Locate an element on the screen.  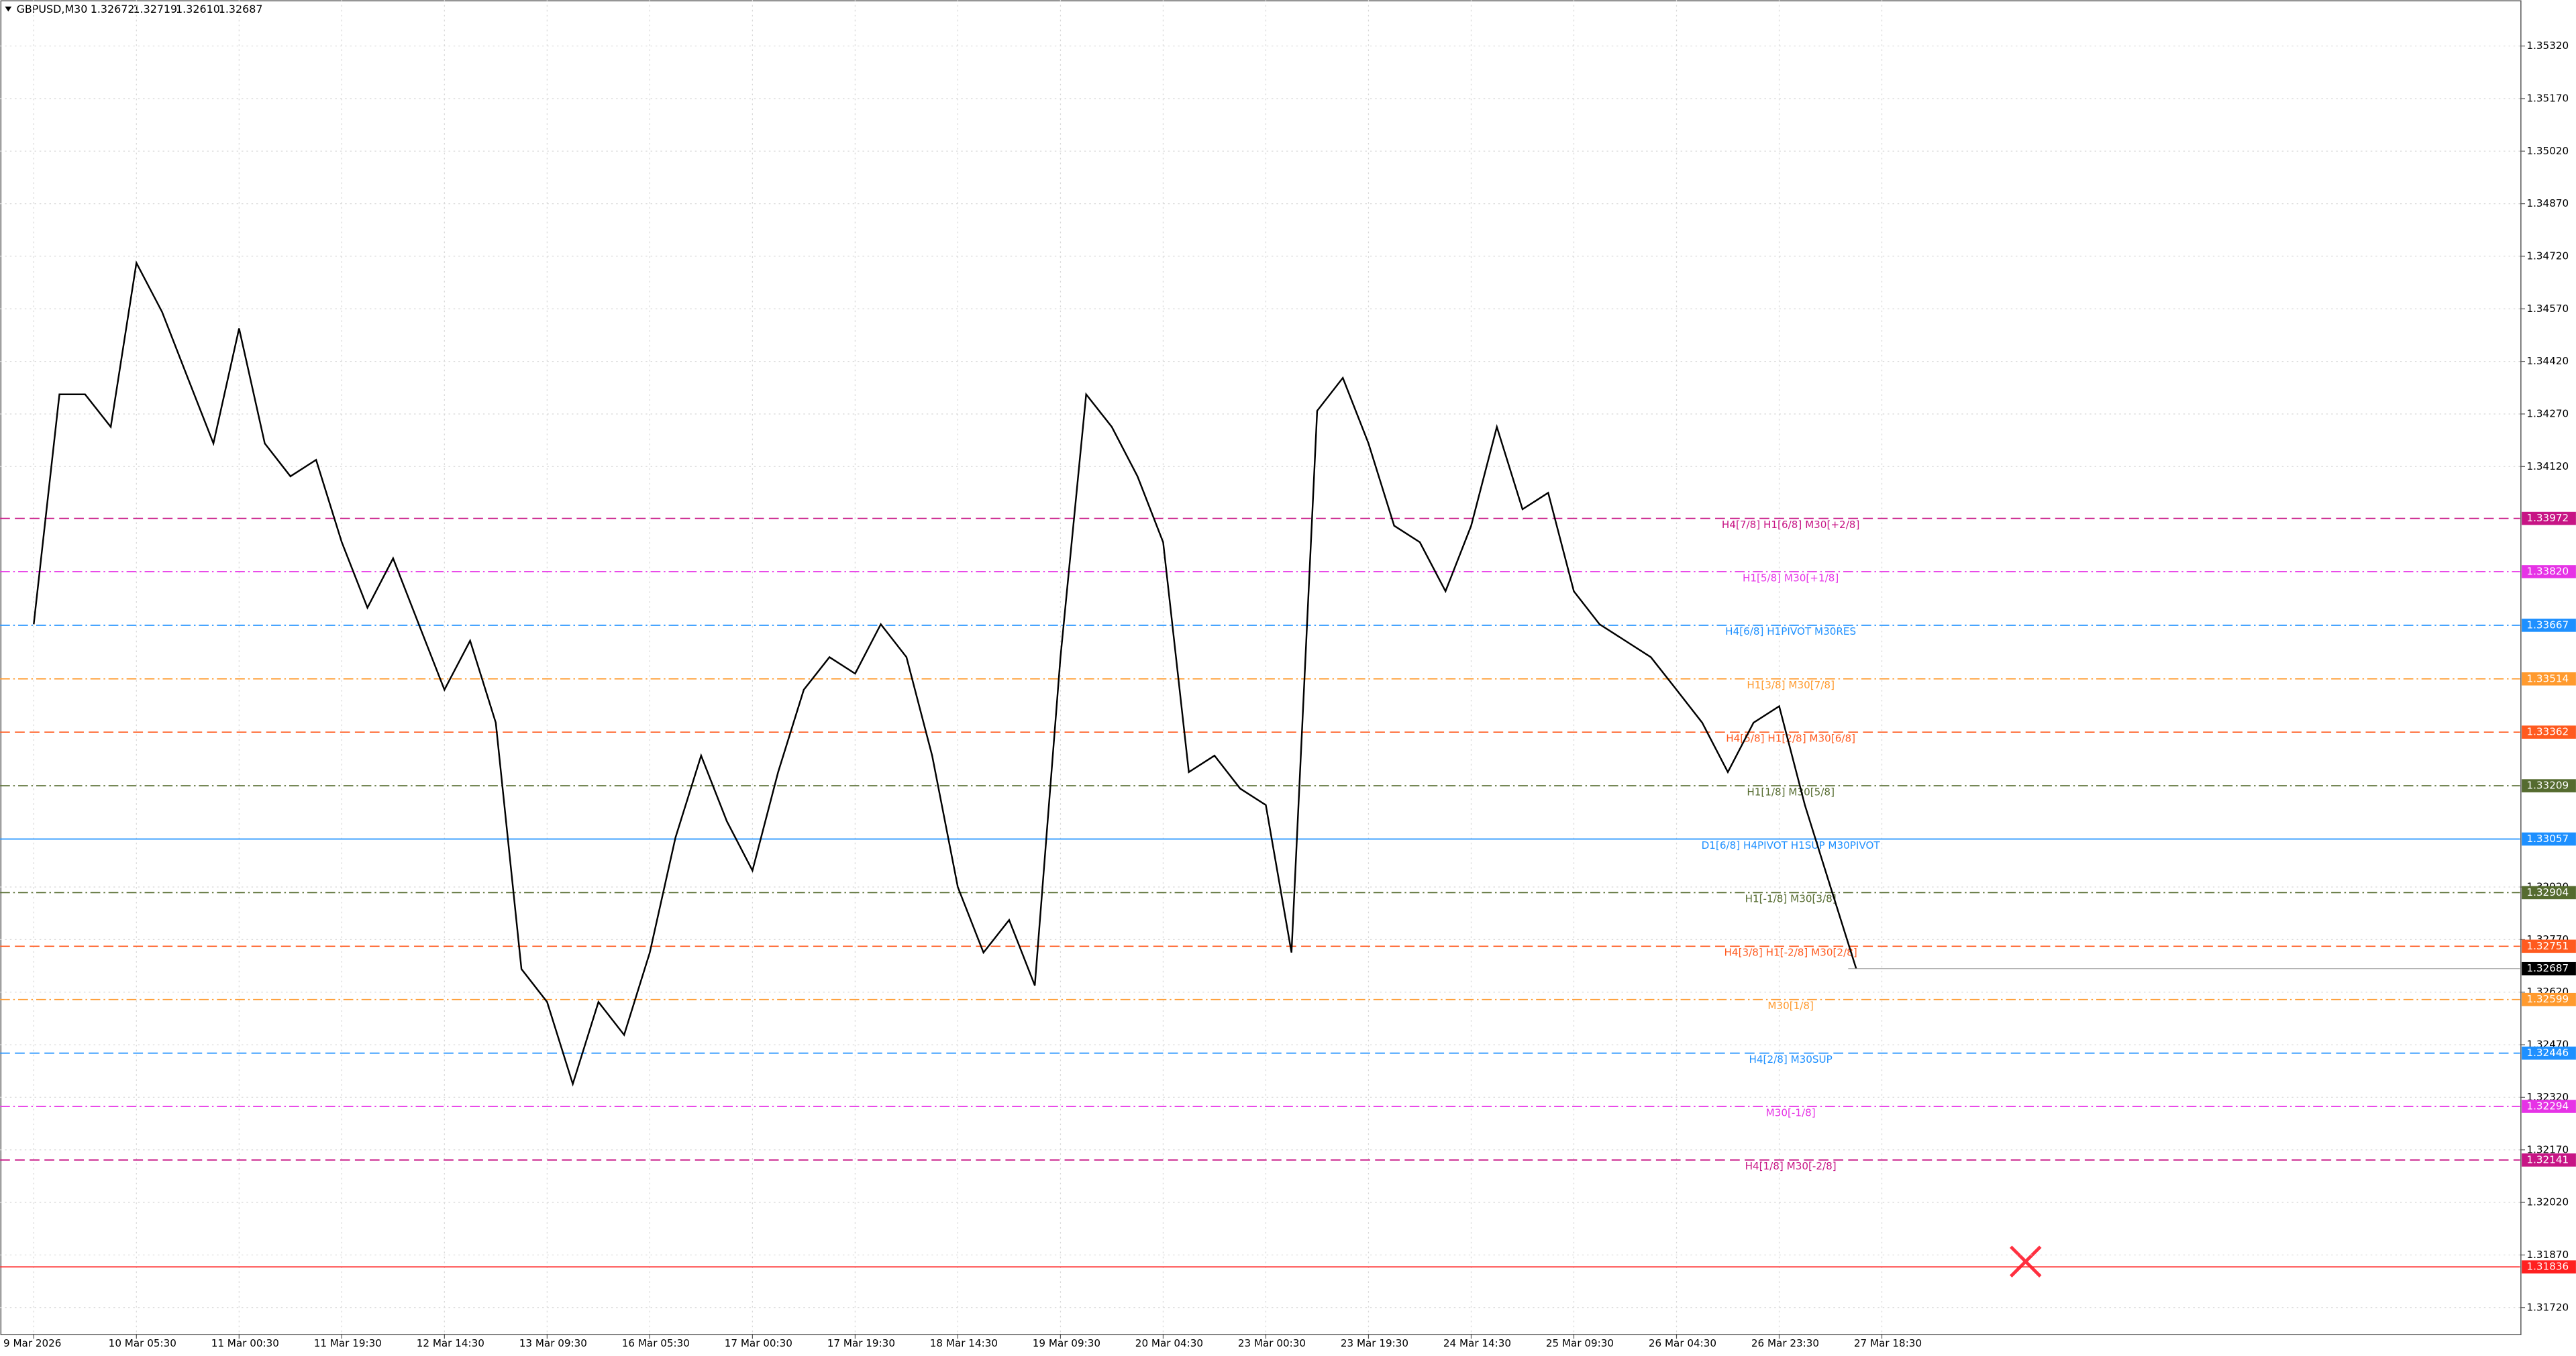
price-tag-label: 1.32446 is located at coordinates (2547, 1053).